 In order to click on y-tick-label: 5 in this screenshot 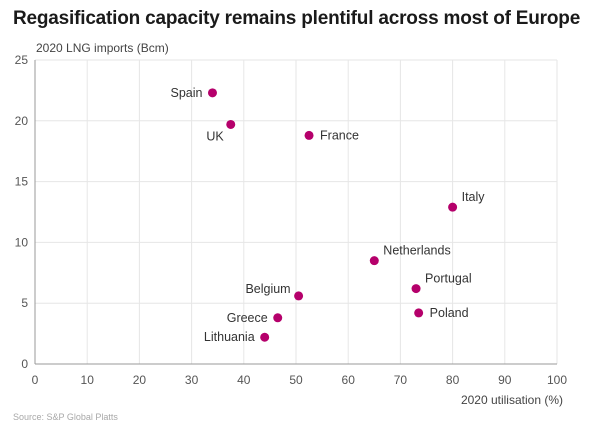, I will do `click(24, 303)`.